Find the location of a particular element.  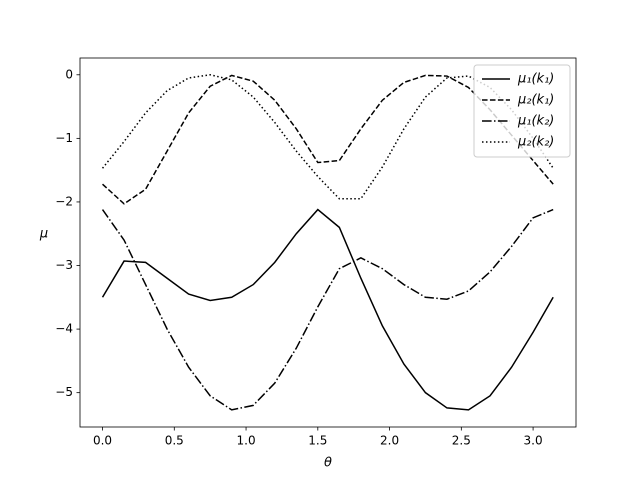

x-tick-label: 2.0 is located at coordinates (389, 441).